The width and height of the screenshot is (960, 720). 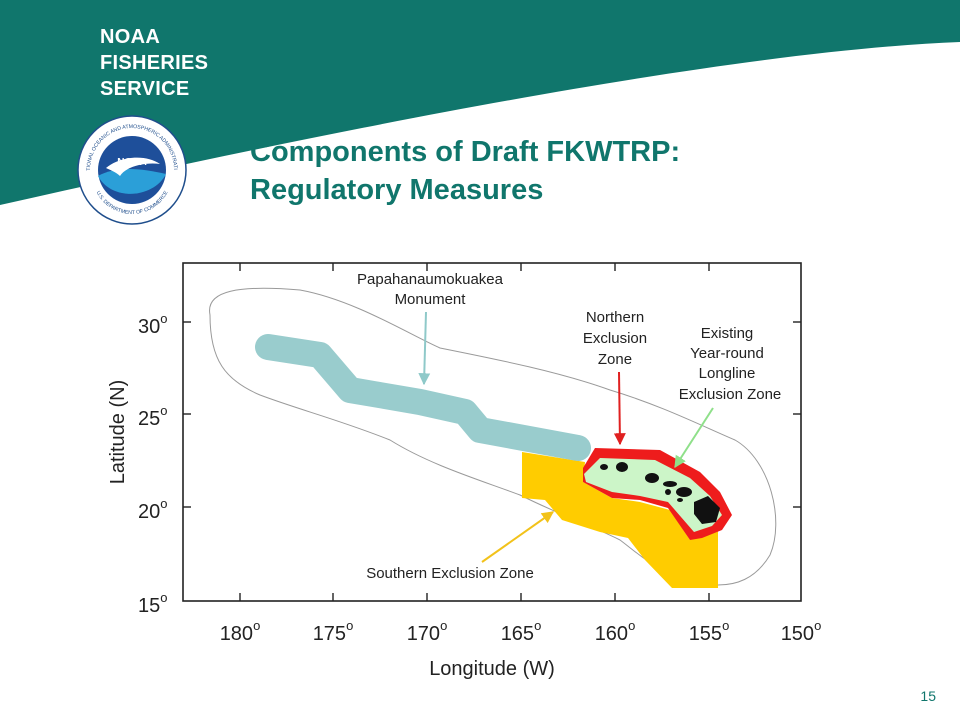 What do you see at coordinates (152, 509) in the screenshot?
I see `y-tick-label-20: 20o` at bounding box center [152, 509].